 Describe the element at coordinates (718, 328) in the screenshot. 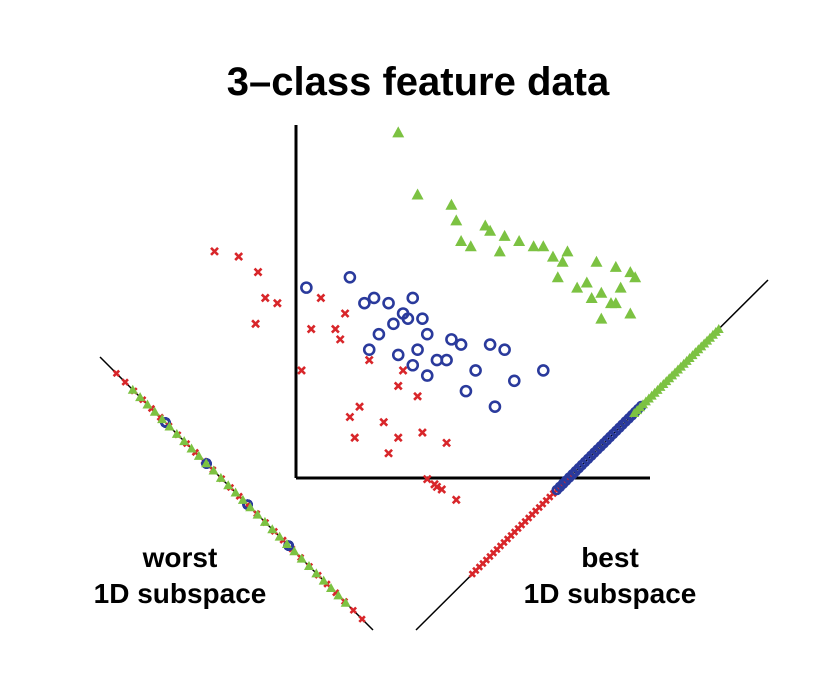

I see `best-projection-point` at that location.